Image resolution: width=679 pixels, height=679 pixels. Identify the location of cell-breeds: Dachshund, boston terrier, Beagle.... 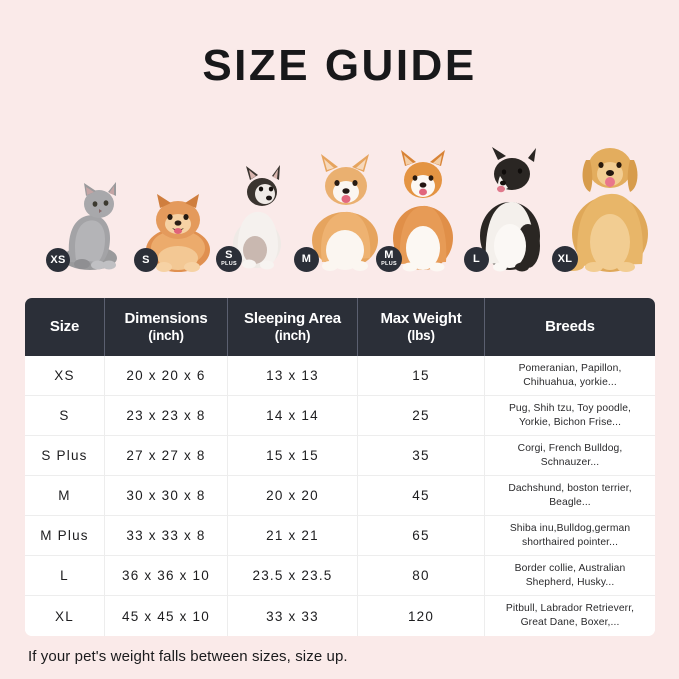
(570, 495).